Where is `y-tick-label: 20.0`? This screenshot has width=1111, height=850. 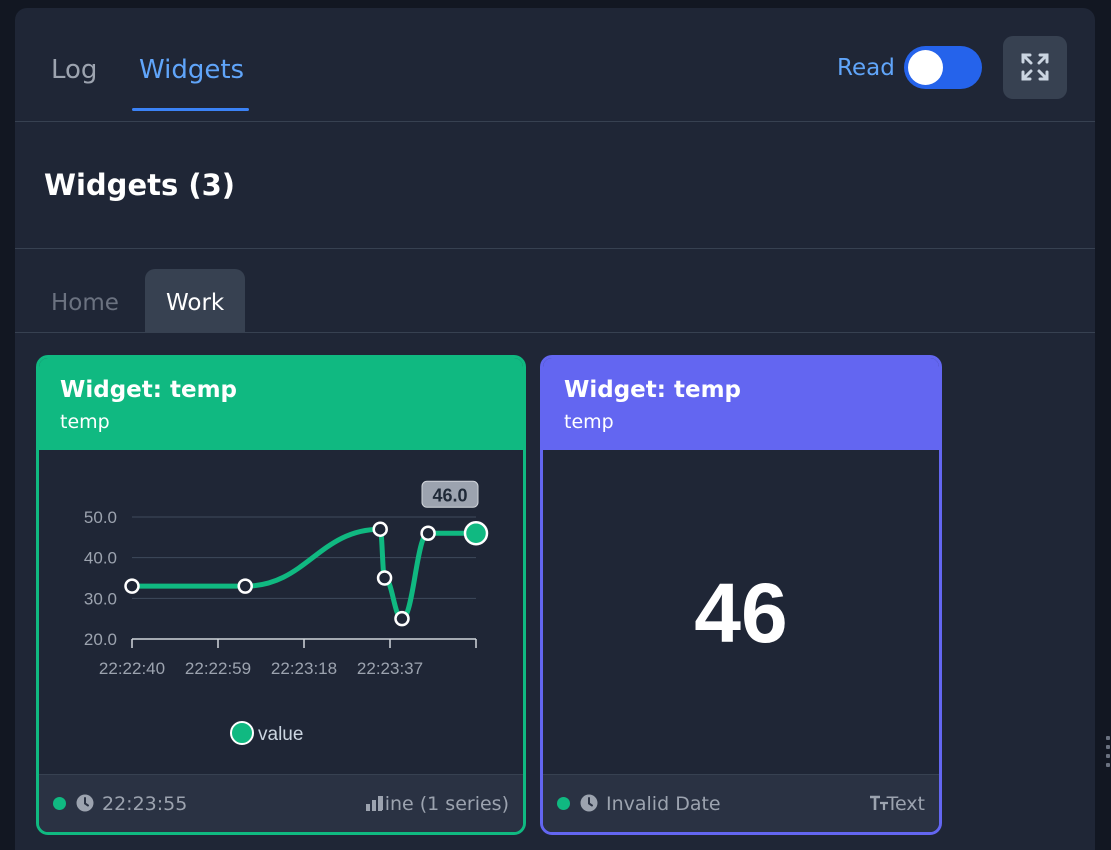
y-tick-label: 20.0 is located at coordinates (100, 639).